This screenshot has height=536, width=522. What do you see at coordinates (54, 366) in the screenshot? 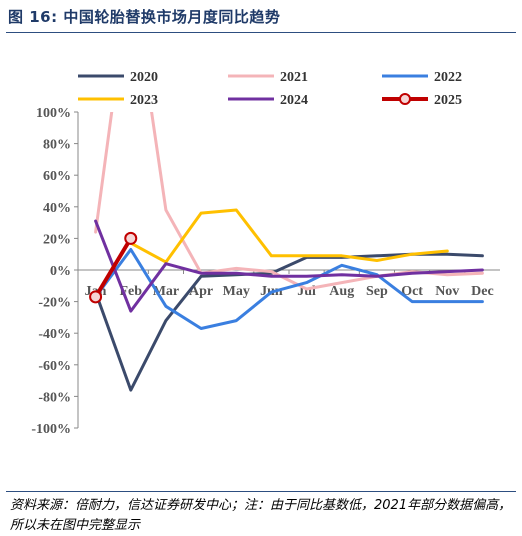
I see `y-tick-label: -60%` at bounding box center [54, 366].